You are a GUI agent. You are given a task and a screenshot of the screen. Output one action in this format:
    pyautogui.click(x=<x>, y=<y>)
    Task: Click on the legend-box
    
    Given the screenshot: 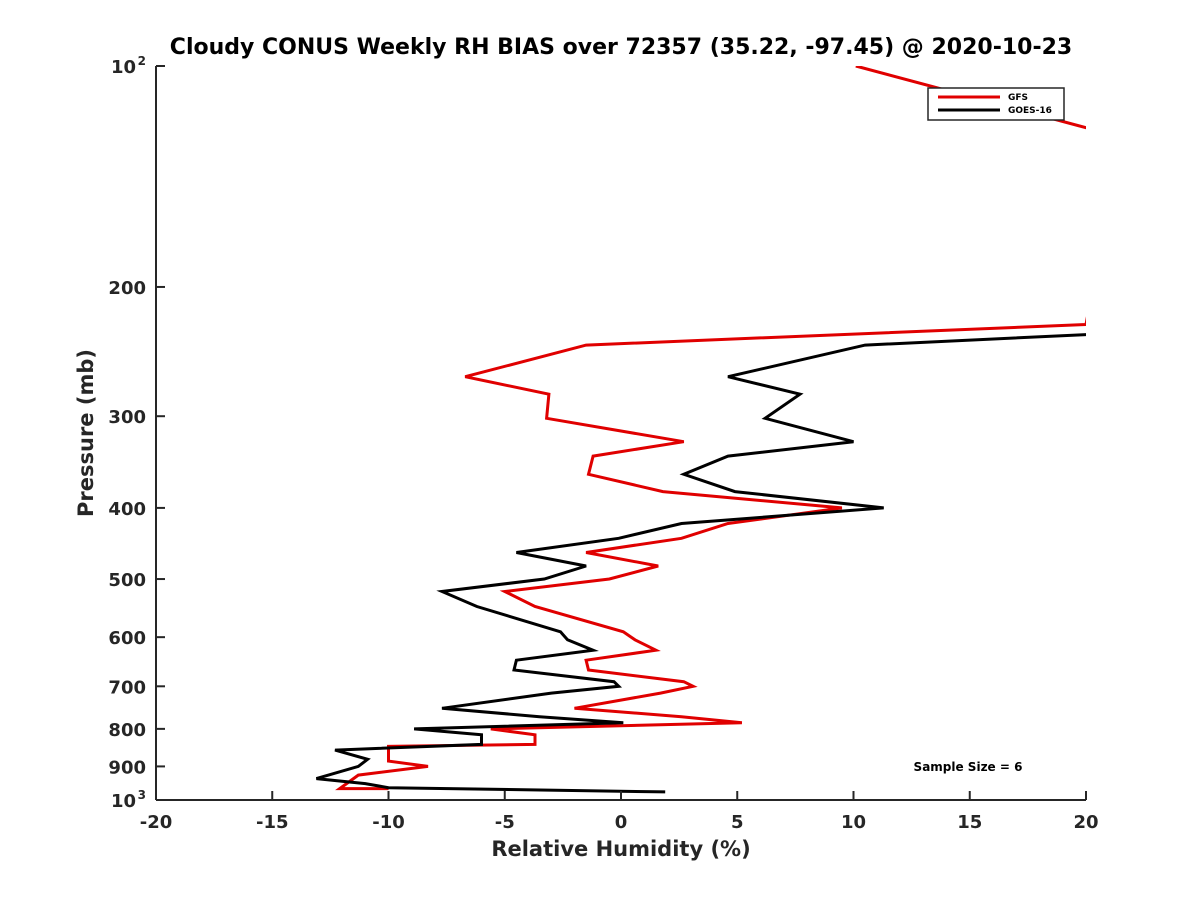 What is the action you would take?
    pyautogui.click(x=996, y=104)
    